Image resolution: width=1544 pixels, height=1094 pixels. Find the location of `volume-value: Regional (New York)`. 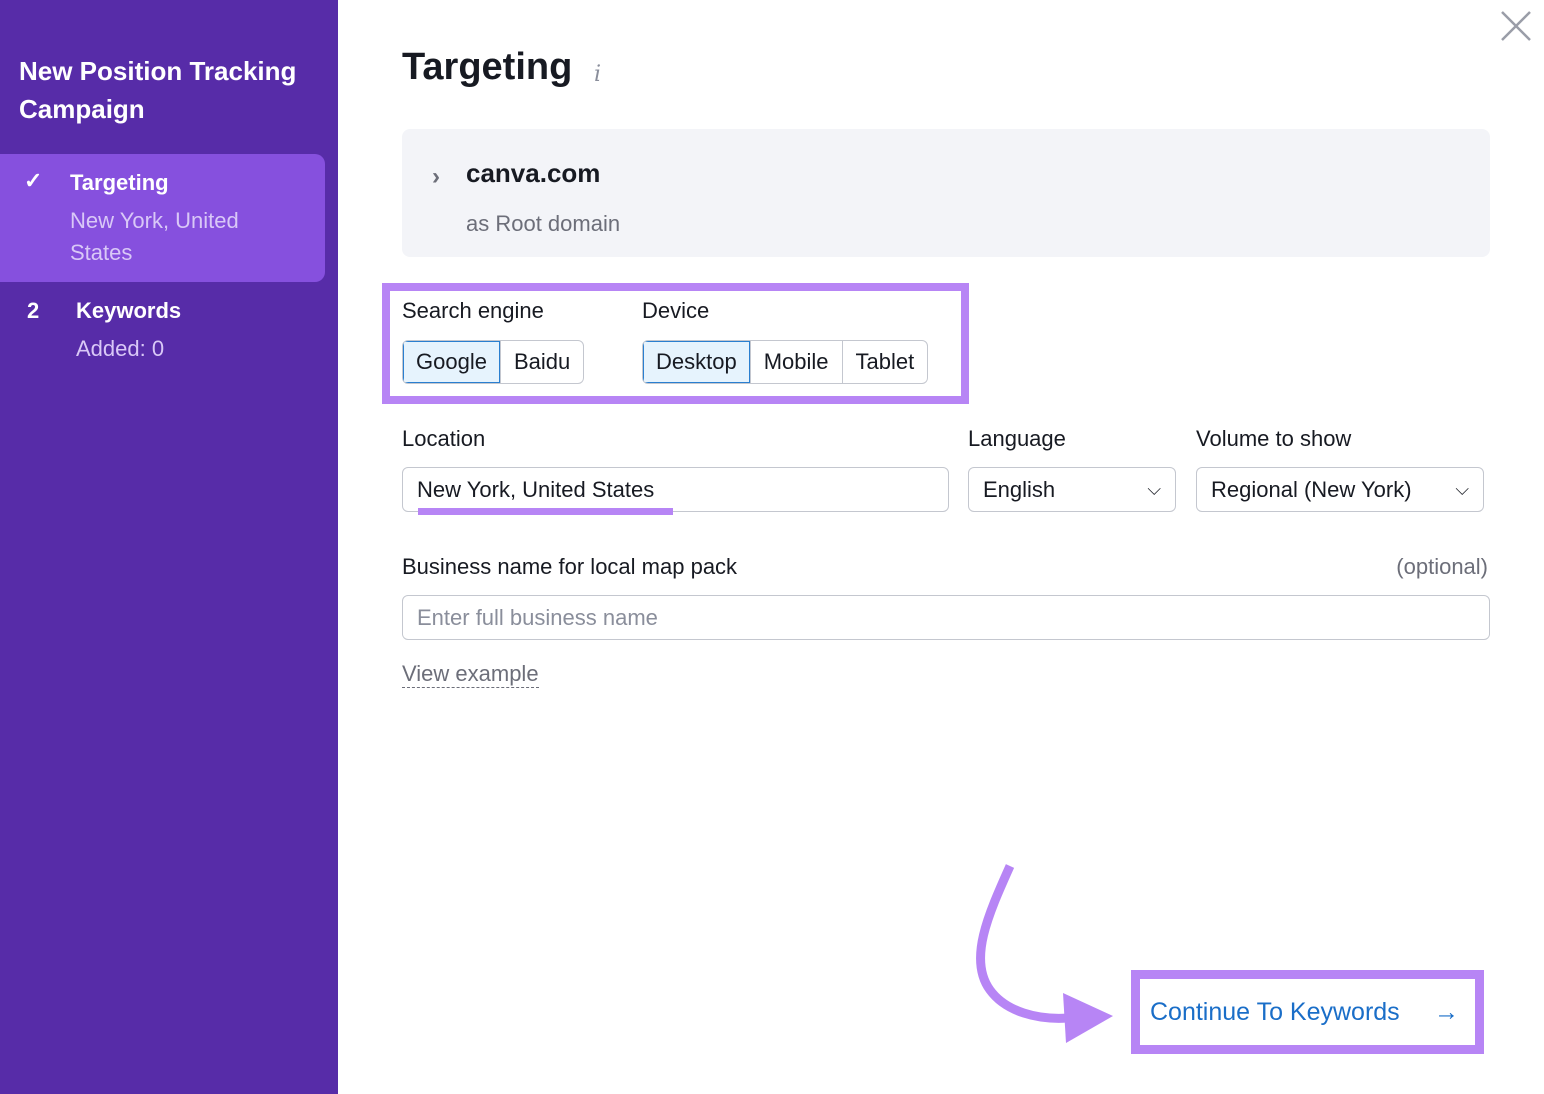

volume-value: Regional (New York) is located at coordinates (1311, 489).